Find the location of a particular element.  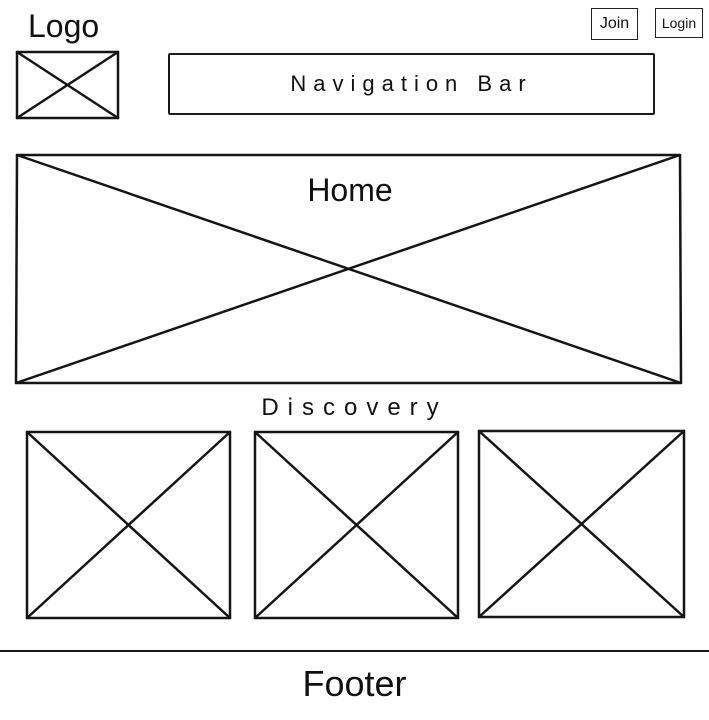

join-button: Join is located at coordinates (614, 24).